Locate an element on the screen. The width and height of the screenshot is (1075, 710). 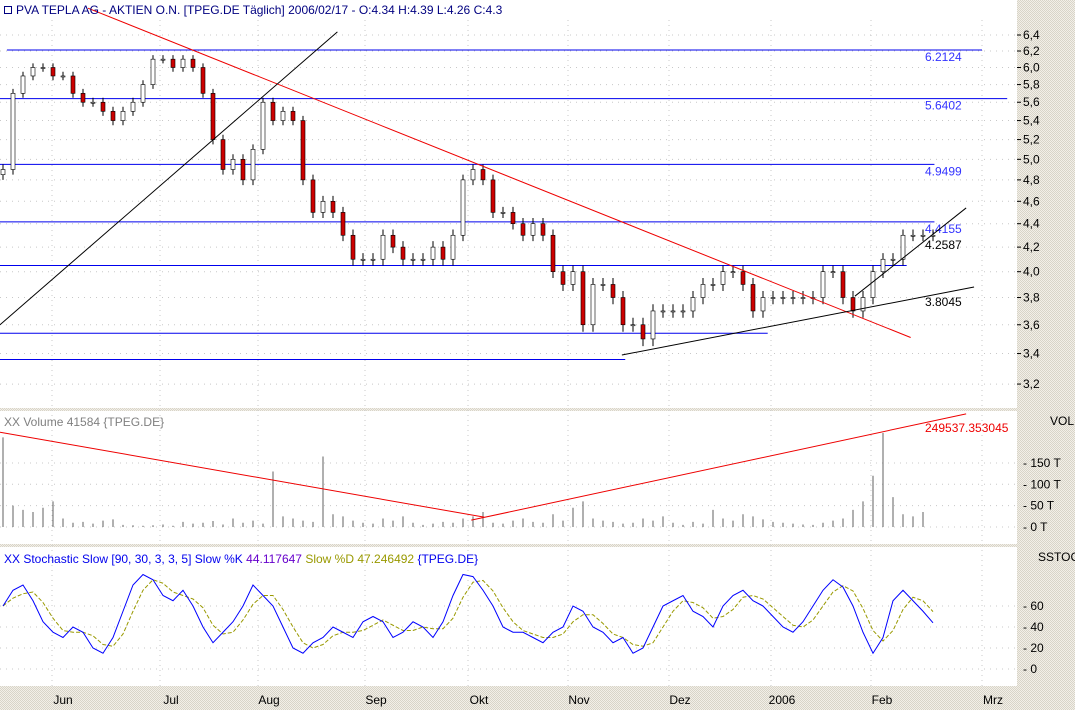
volume-tick-label: - 150 T is located at coordinates (1042, 463).